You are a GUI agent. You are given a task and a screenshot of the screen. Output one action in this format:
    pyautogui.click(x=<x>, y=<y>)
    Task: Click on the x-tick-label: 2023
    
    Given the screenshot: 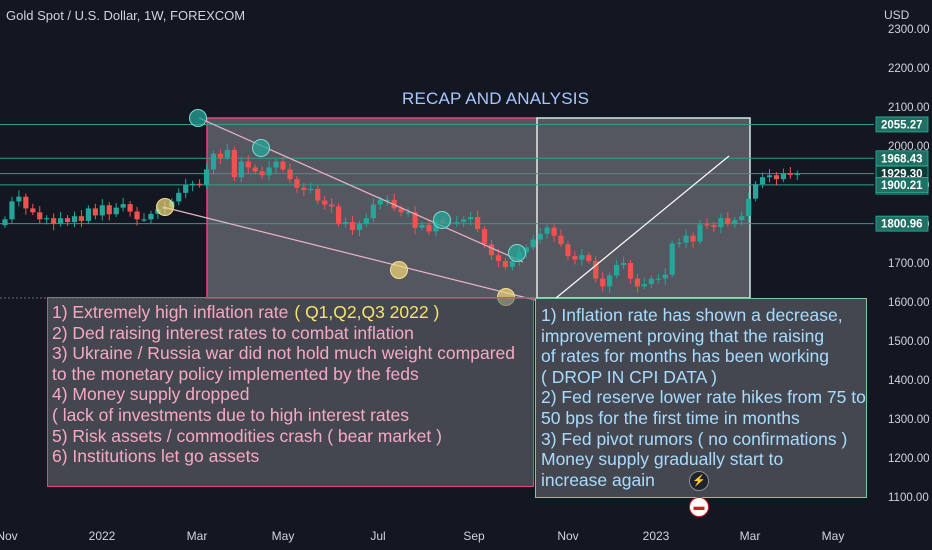 What is the action you would take?
    pyautogui.click(x=656, y=536)
    